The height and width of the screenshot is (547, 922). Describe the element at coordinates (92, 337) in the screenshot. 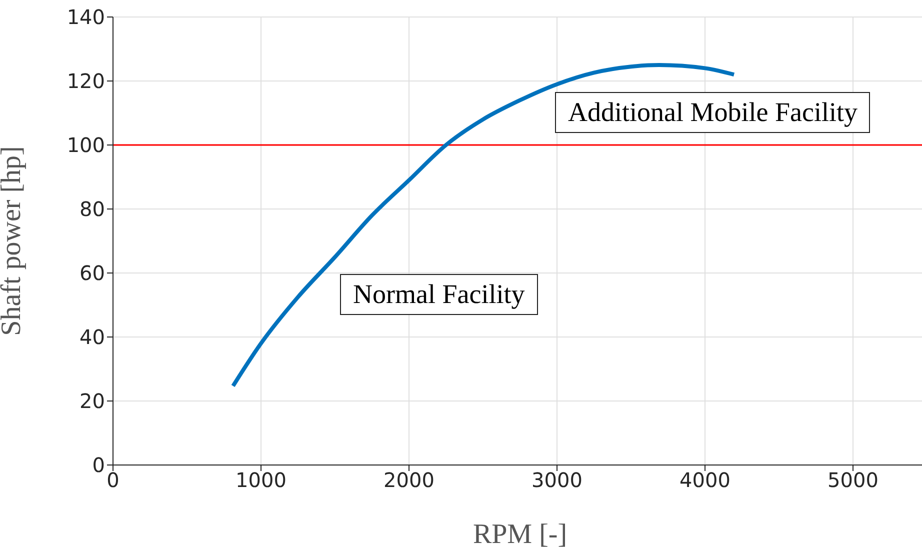

I see `y-tick-label: 40` at that location.